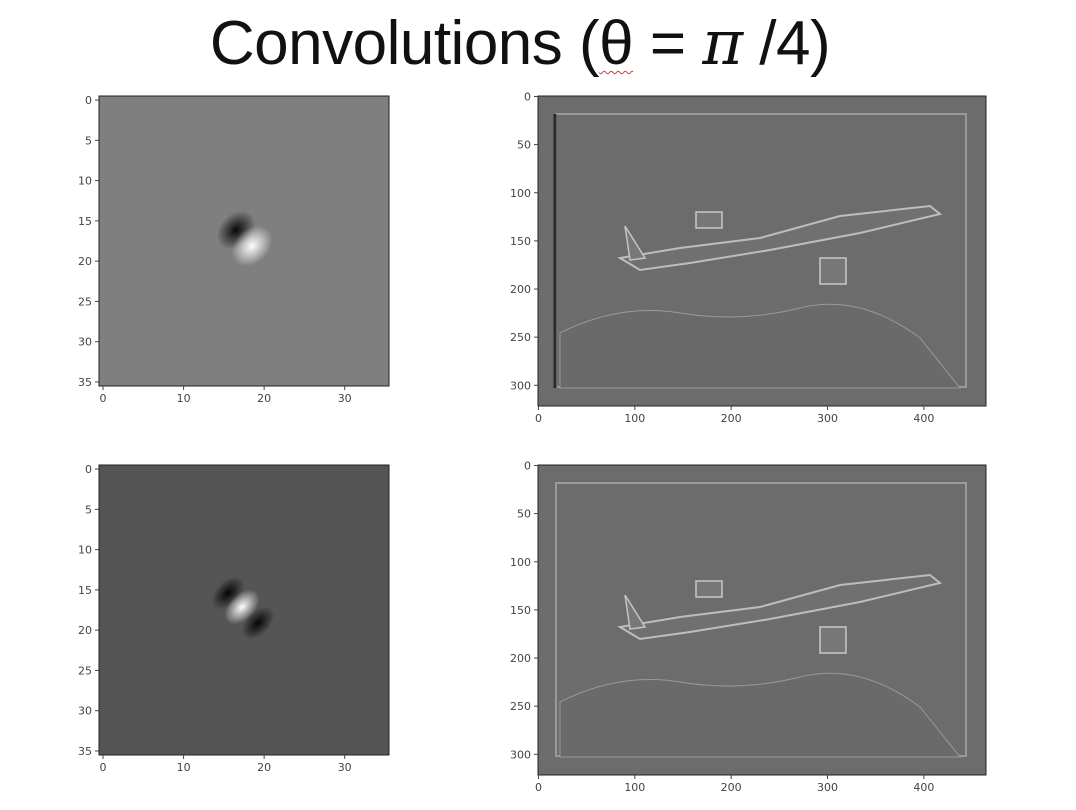 Image resolution: width=1076 pixels, height=810 pixels. I want to click on kernel-top-axes: 0 10 20 30 0 5 10 15 20 25 30 35, so click(215, 249).